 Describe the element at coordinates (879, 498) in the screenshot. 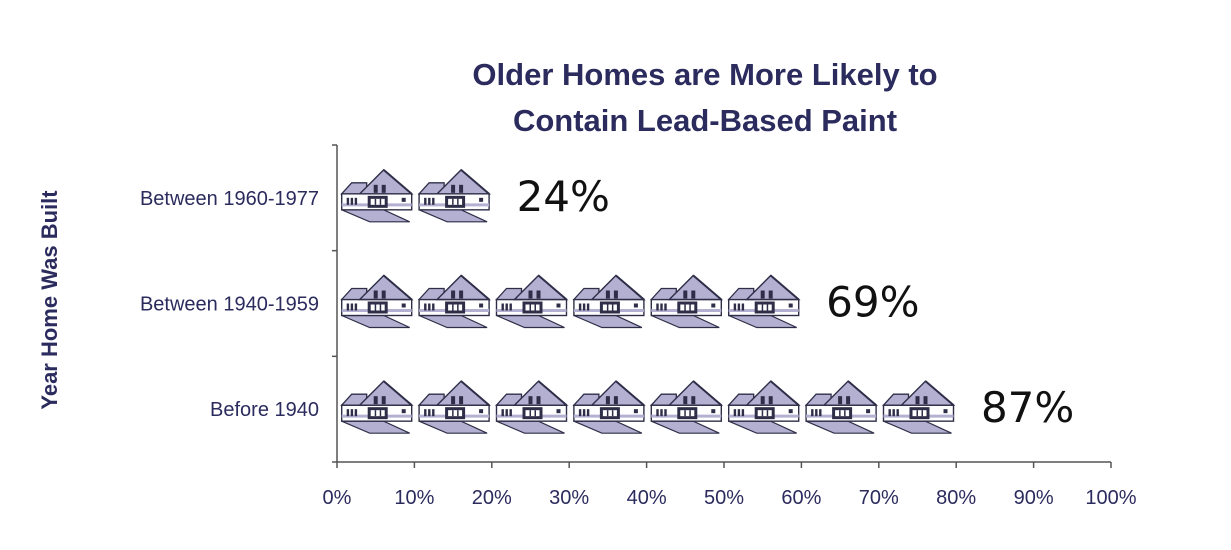

I see `x-tick-label: 70%` at that location.